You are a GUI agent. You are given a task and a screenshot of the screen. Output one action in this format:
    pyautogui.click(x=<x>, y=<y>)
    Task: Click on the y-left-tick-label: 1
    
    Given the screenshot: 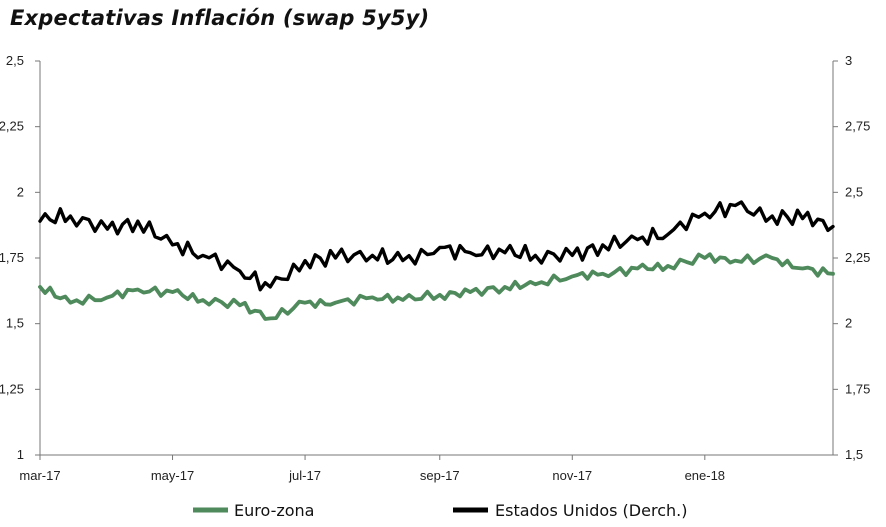 What is the action you would take?
    pyautogui.click(x=20, y=454)
    